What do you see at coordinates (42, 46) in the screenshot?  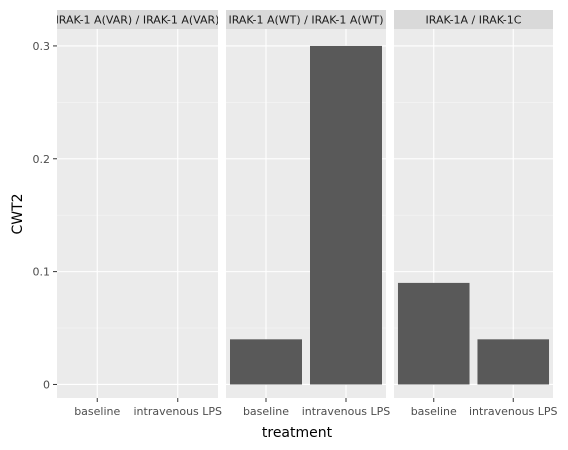 I see `y-tick-label: 0.3` at bounding box center [42, 46].